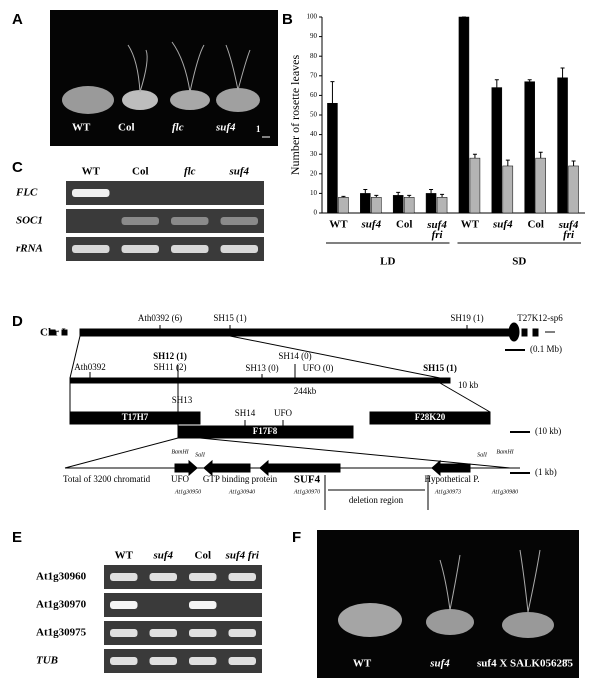  Describe the element at coordinates (61, 605) in the screenshot. I see `row-label: At1g30970` at that location.